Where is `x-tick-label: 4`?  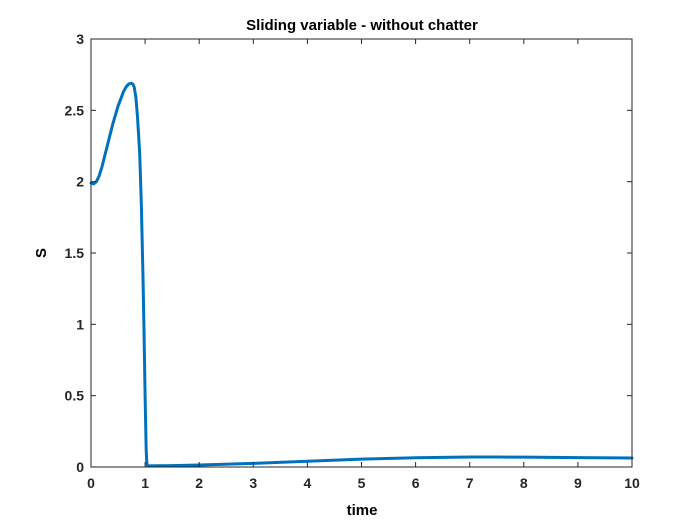 x-tick-label: 4 is located at coordinates (308, 483).